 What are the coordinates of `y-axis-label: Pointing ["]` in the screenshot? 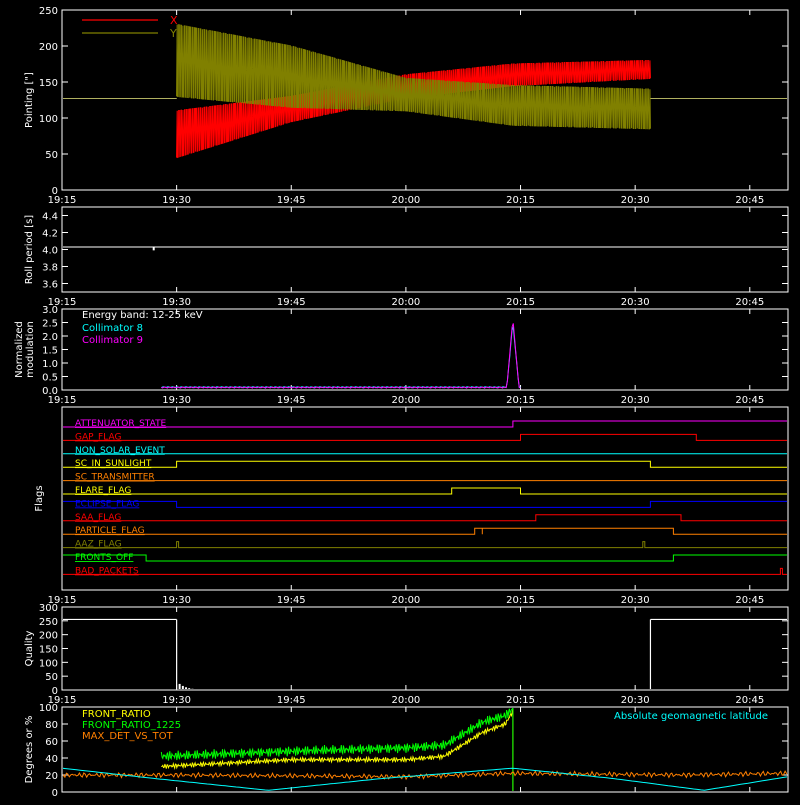 It's located at (29, 100).